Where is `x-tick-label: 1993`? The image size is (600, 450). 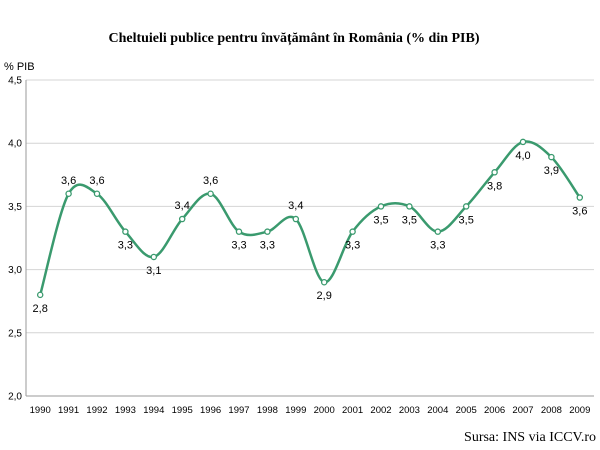 x-tick-label: 1993 is located at coordinates (125, 410).